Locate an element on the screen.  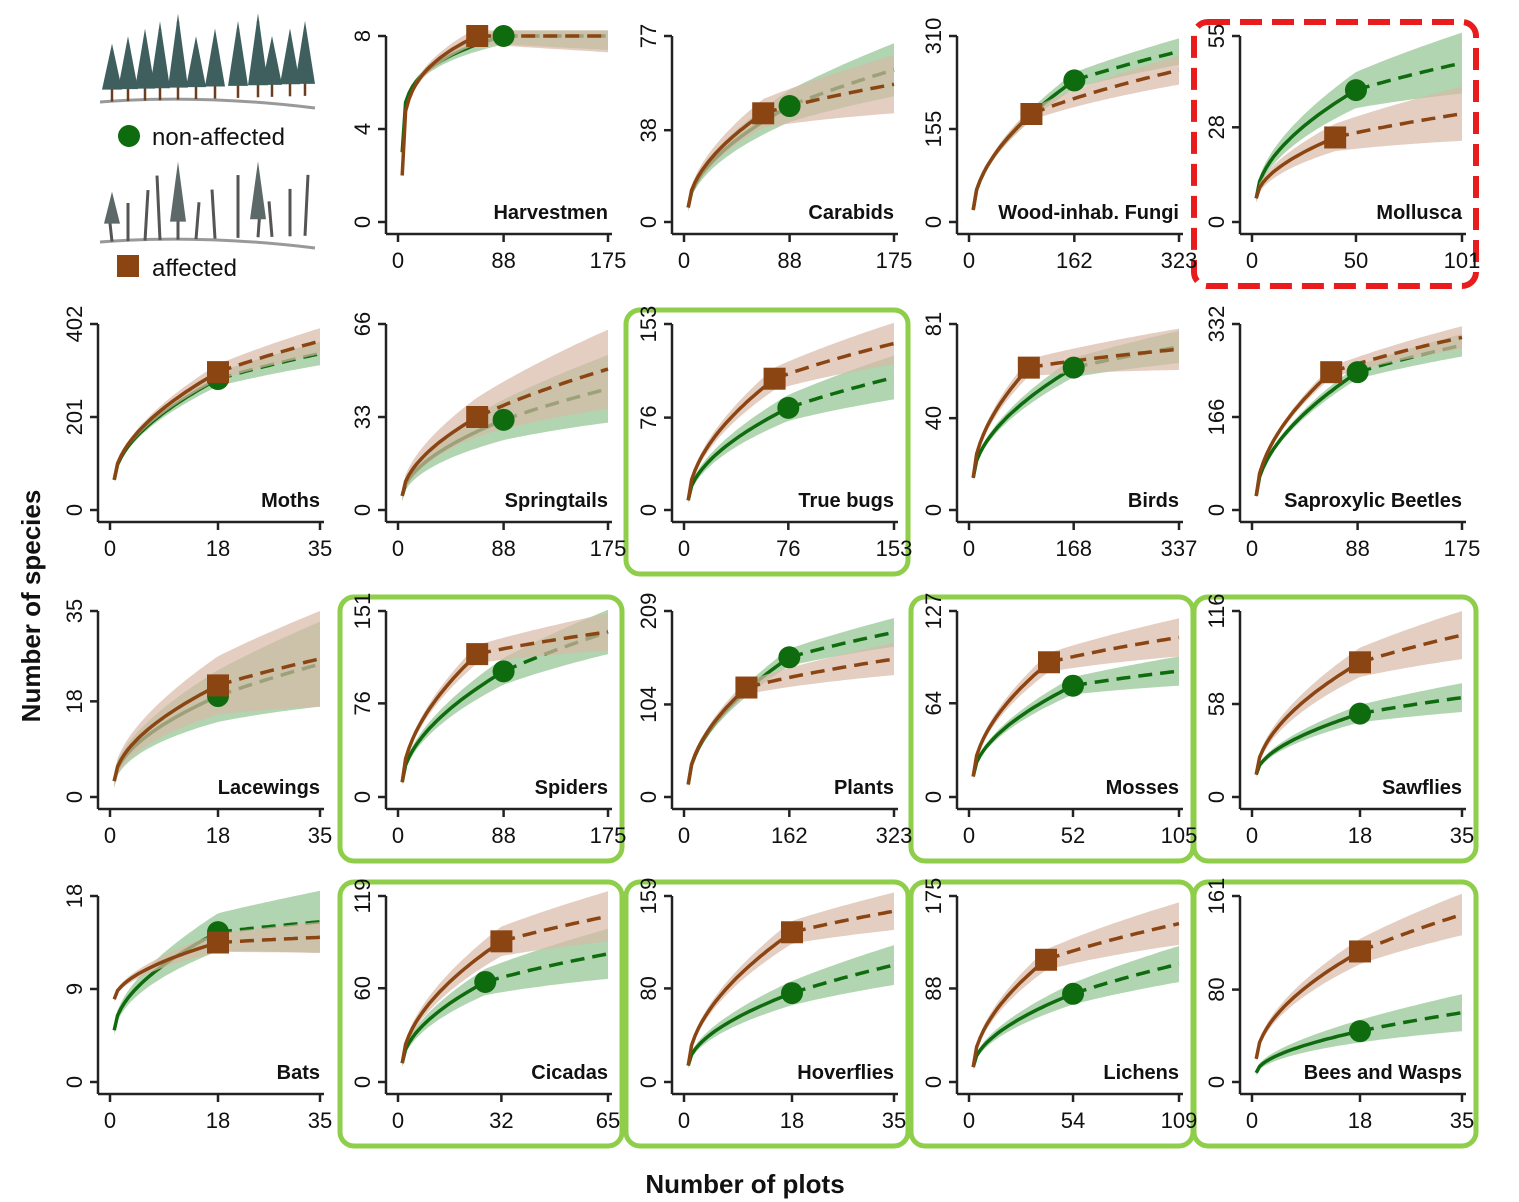
panel-mosses: 0 52 105 0 64 127 Mosses is located at coordinates (1059, 720).